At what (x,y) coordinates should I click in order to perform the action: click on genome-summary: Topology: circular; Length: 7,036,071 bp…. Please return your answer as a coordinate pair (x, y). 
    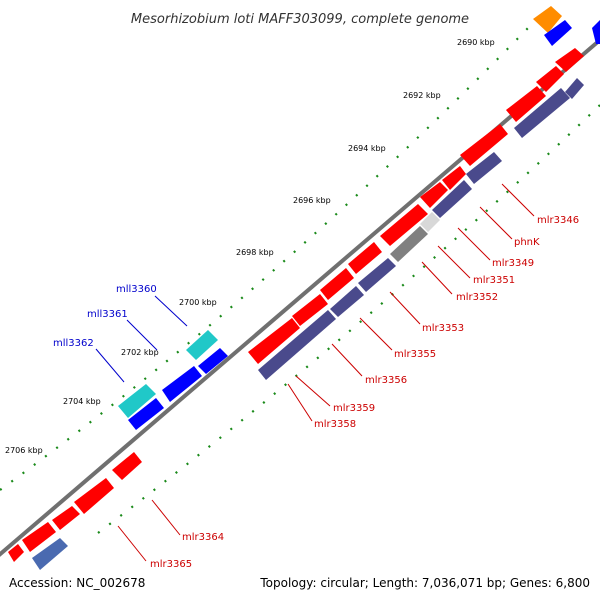
    Looking at the image, I should click on (424, 583).